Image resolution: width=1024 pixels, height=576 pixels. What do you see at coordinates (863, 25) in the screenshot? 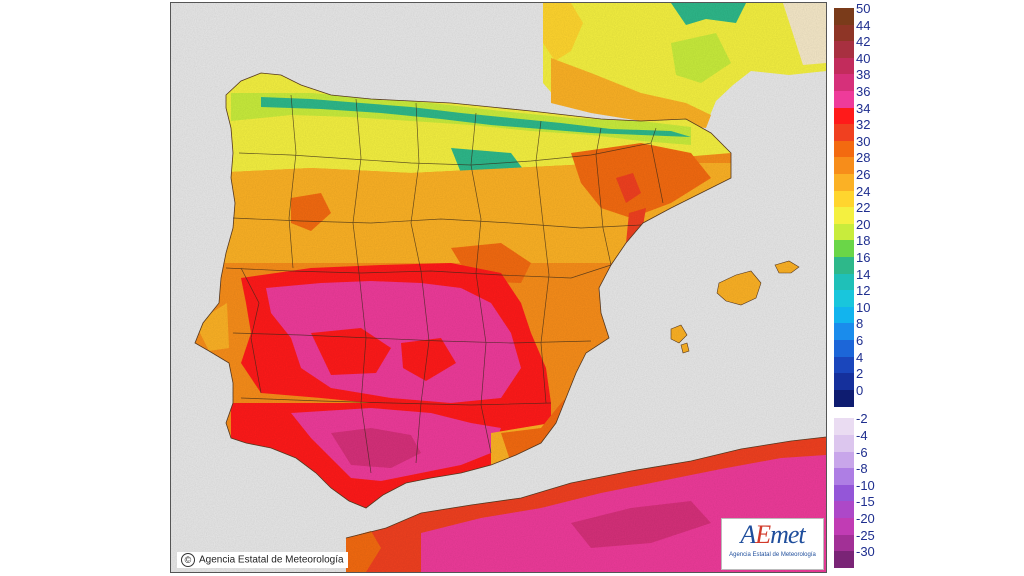
I see `legend-label: 44` at bounding box center [863, 25].